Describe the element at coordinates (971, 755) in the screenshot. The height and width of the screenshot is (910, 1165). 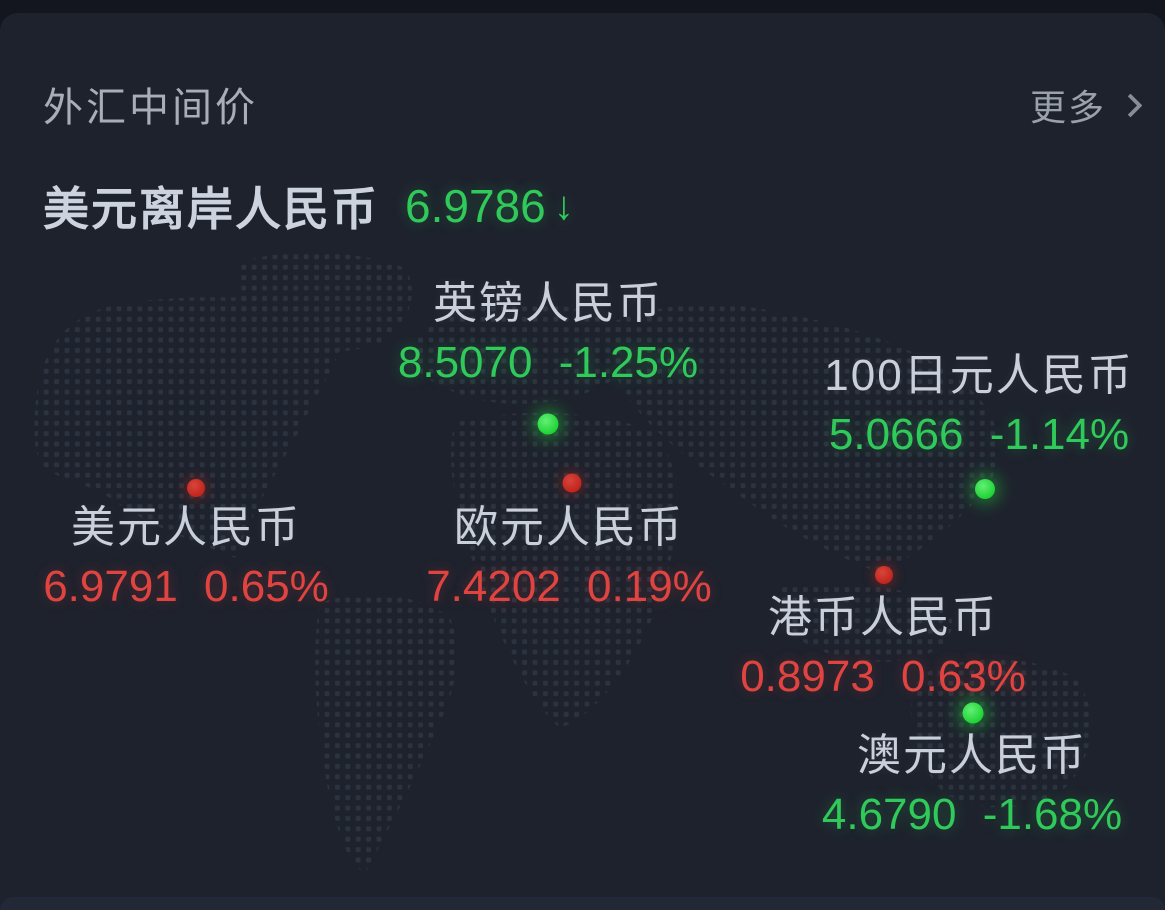
I see `pair-name: 澳元人民币` at that location.